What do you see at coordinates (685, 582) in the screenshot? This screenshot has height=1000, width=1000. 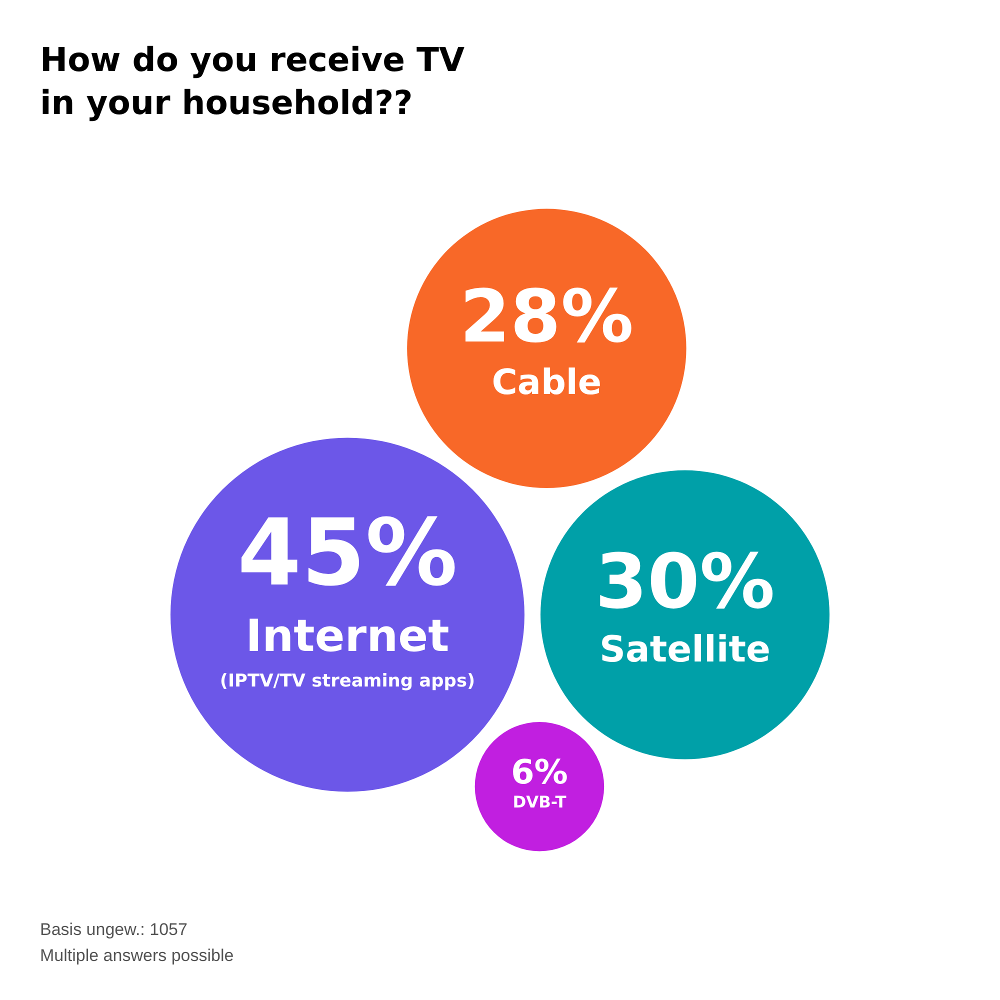 I see `data-label: 30%` at bounding box center [685, 582].